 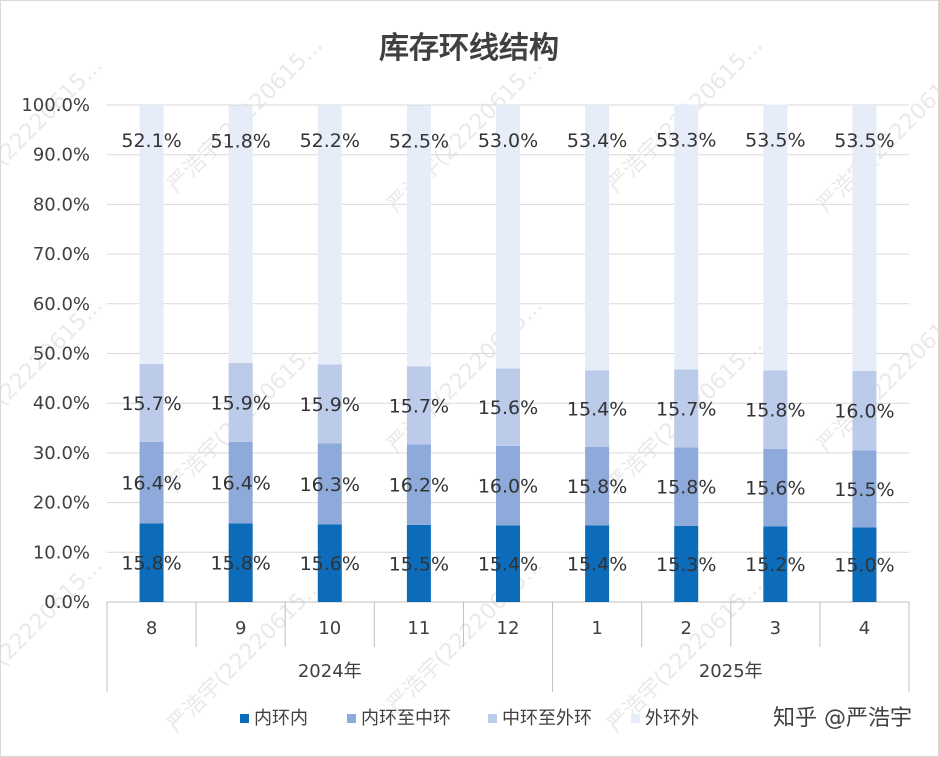 What do you see at coordinates (508, 141) in the screenshot?
I see `data-label: 53.0%` at bounding box center [508, 141].